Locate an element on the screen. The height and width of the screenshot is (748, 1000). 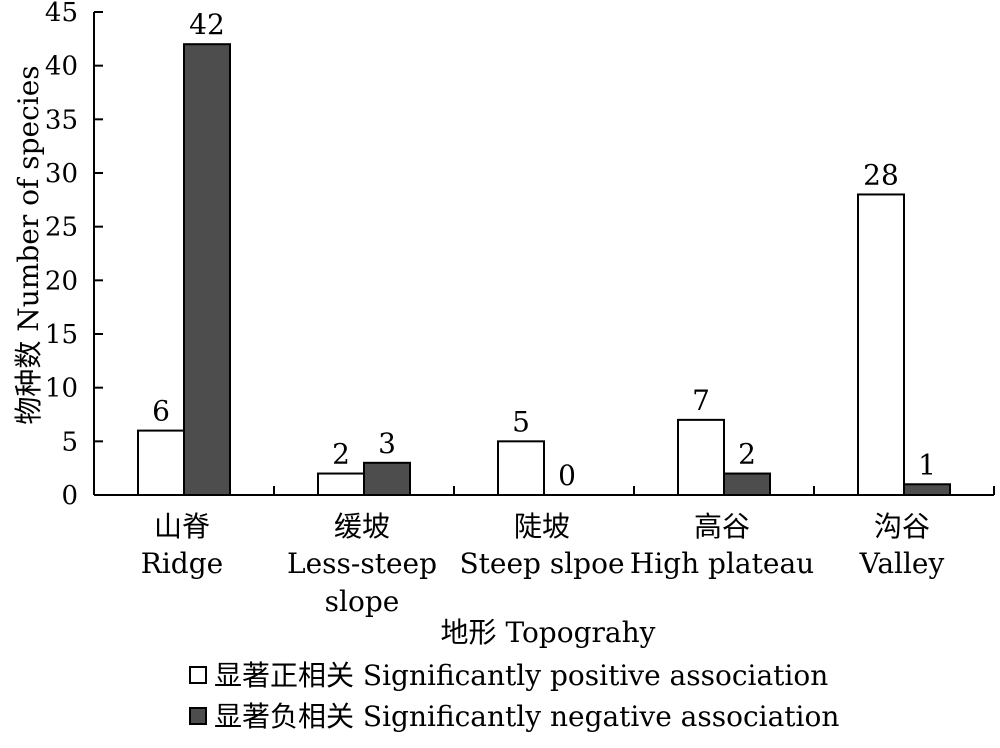
value-label: 0 is located at coordinates (567, 475).